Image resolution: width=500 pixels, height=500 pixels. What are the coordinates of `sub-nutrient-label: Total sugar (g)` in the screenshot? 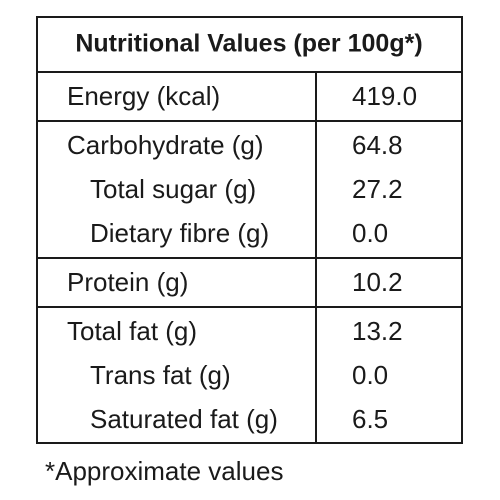 It's located at (173, 189).